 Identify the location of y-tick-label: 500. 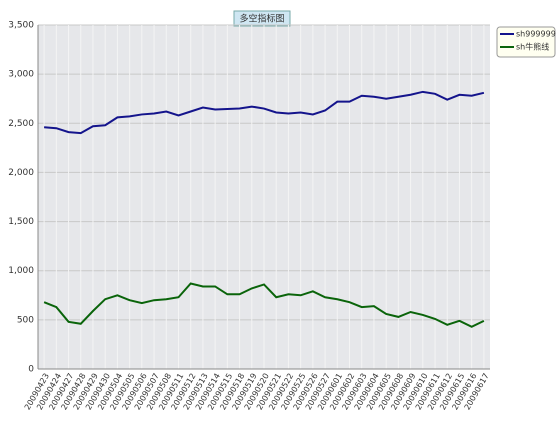
(25, 320).